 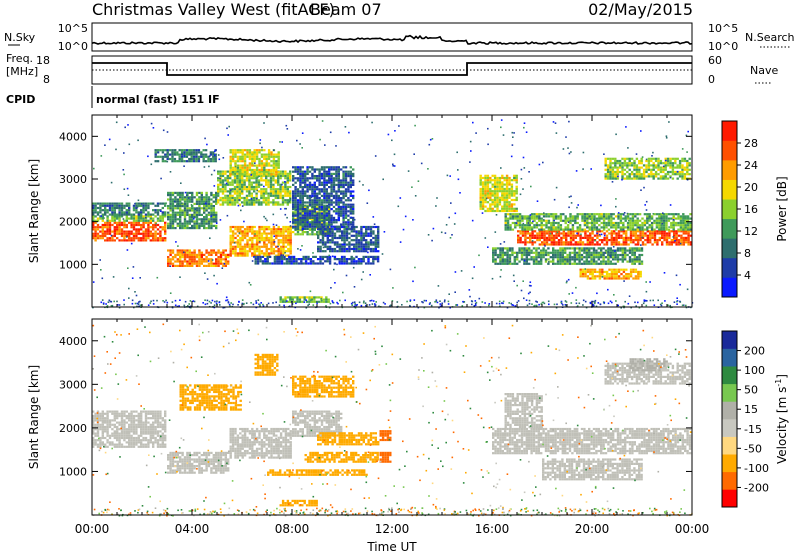 I want to click on freq-tick-top: 18, so click(x=43, y=60).